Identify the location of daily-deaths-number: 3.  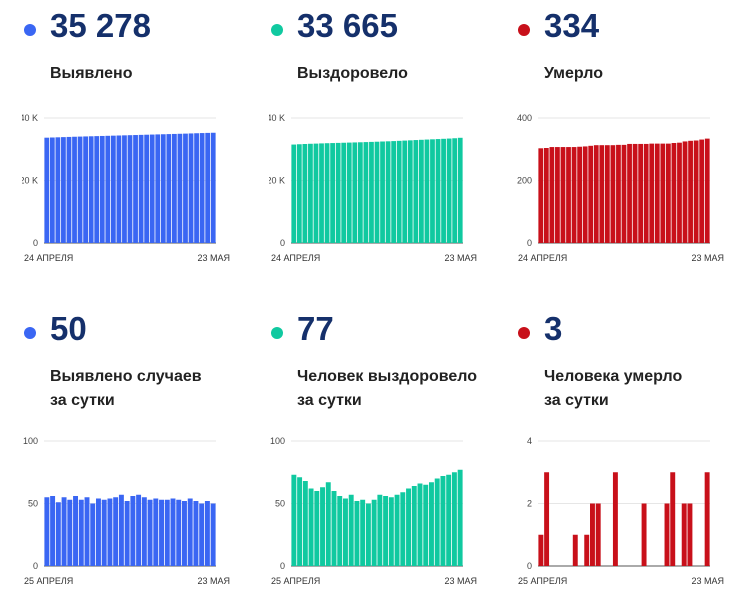
(553, 328).